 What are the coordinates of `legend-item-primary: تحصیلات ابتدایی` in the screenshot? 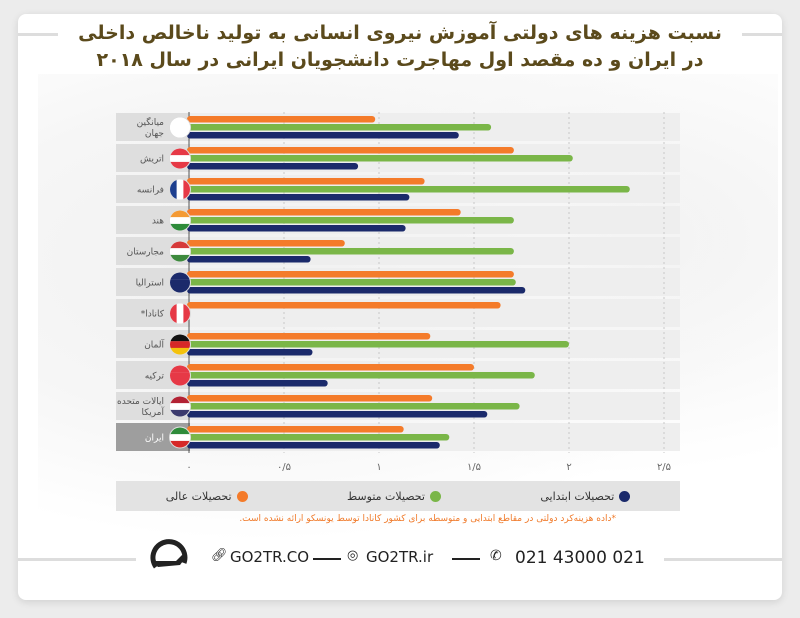 It's located at (585, 496).